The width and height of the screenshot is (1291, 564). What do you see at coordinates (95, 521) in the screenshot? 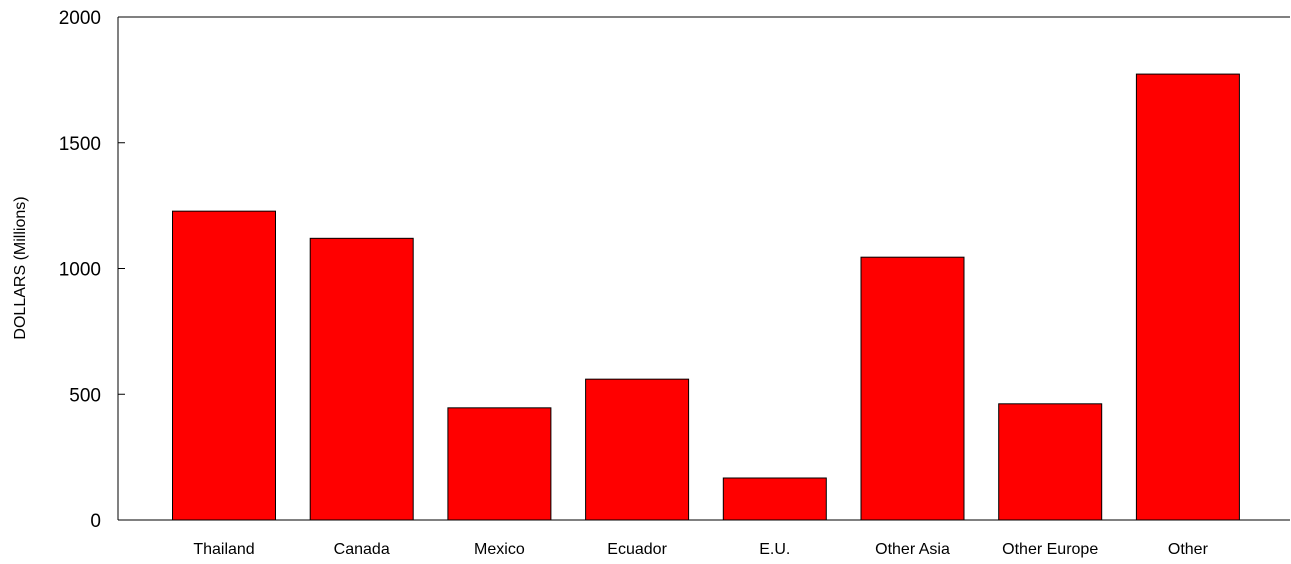
I see `y-tick-label: 0` at bounding box center [95, 521].